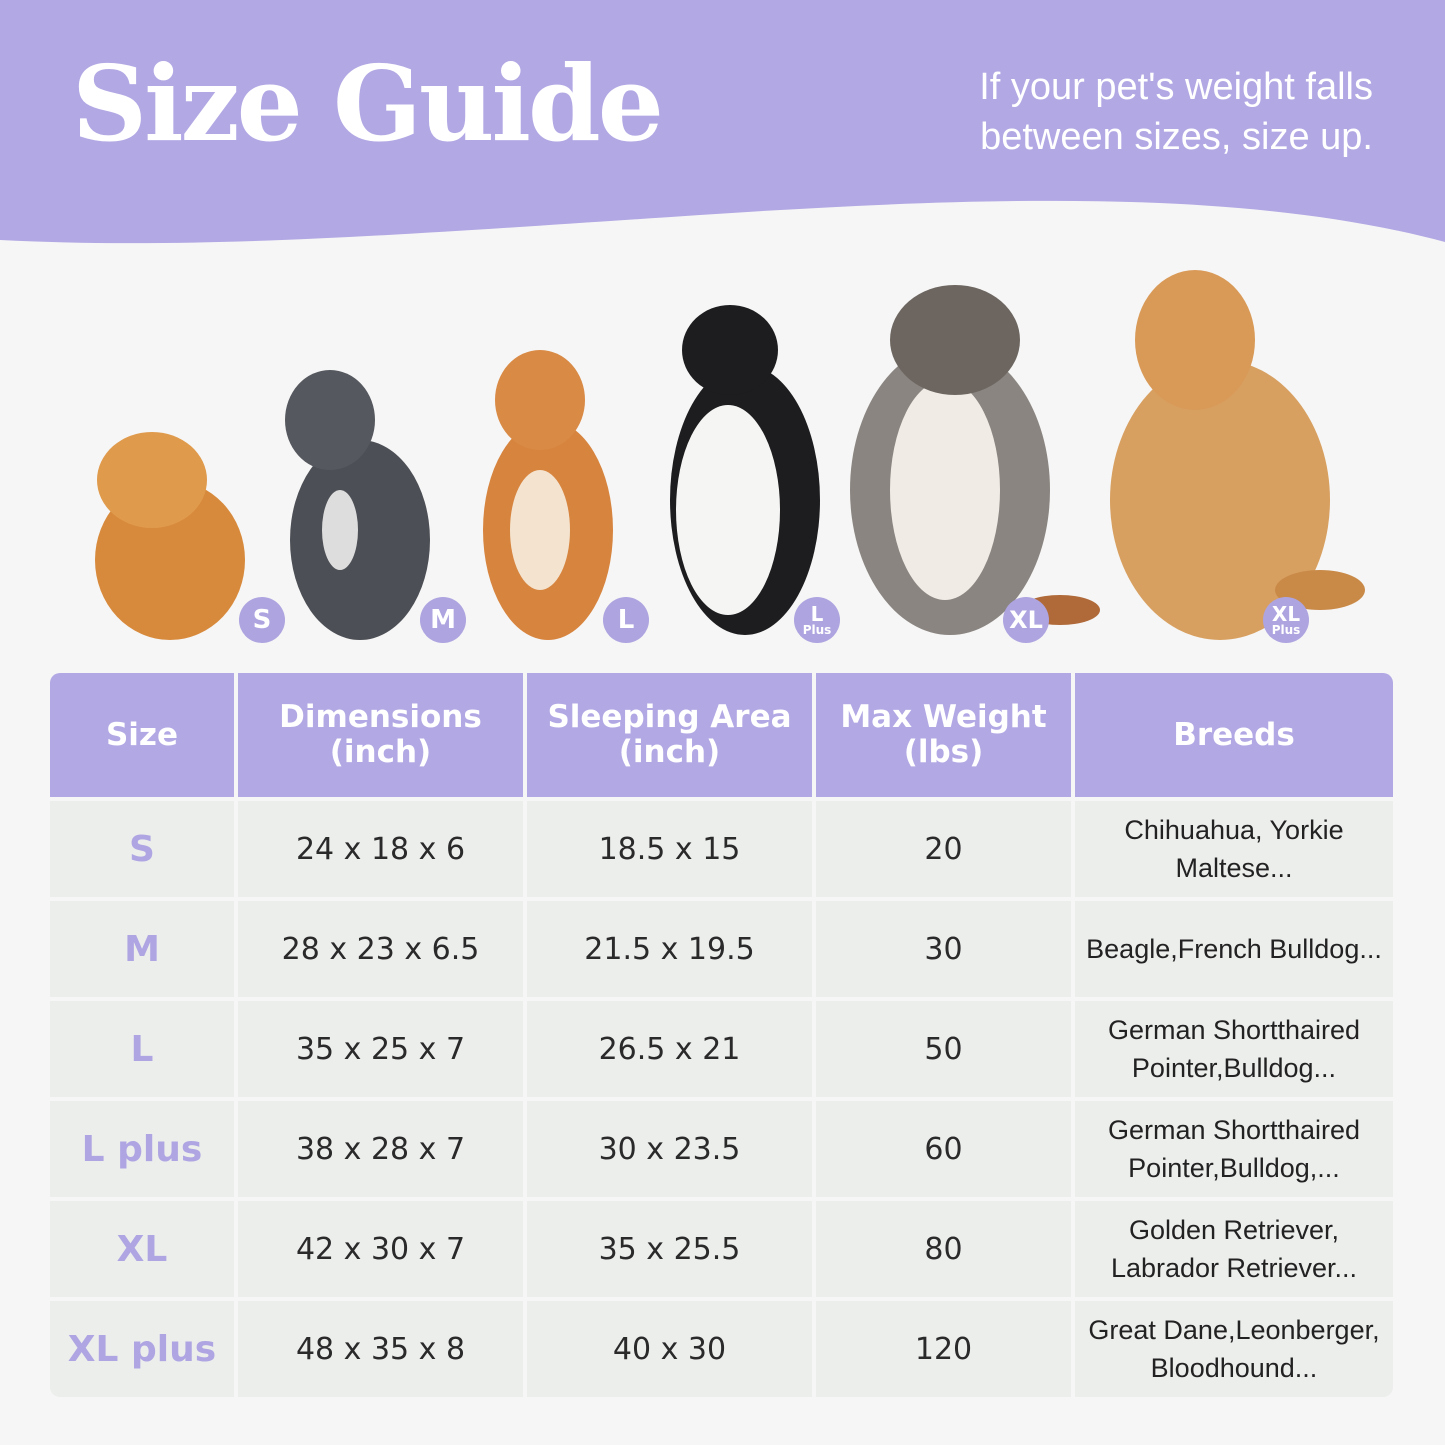 The height and width of the screenshot is (1445, 1445). Describe the element at coordinates (142, 1249) in the screenshot. I see `cell-size: XL` at that location.